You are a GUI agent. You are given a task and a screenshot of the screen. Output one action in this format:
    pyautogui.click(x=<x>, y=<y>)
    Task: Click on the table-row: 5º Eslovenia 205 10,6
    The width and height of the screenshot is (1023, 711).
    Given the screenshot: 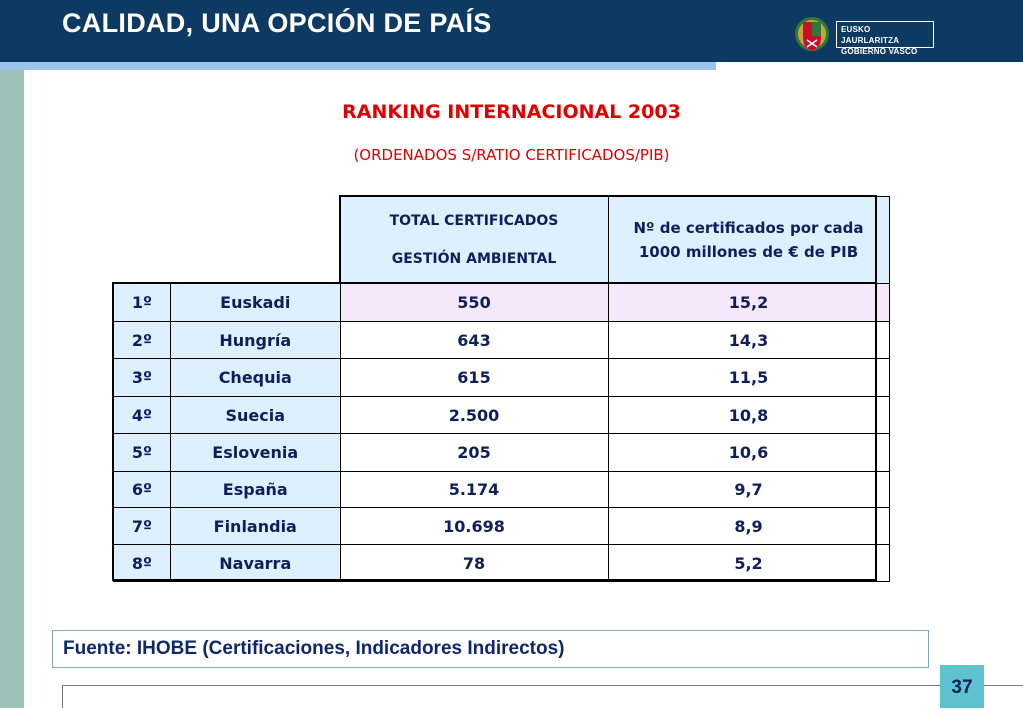 What is the action you would take?
    pyautogui.click(x=501, y=452)
    